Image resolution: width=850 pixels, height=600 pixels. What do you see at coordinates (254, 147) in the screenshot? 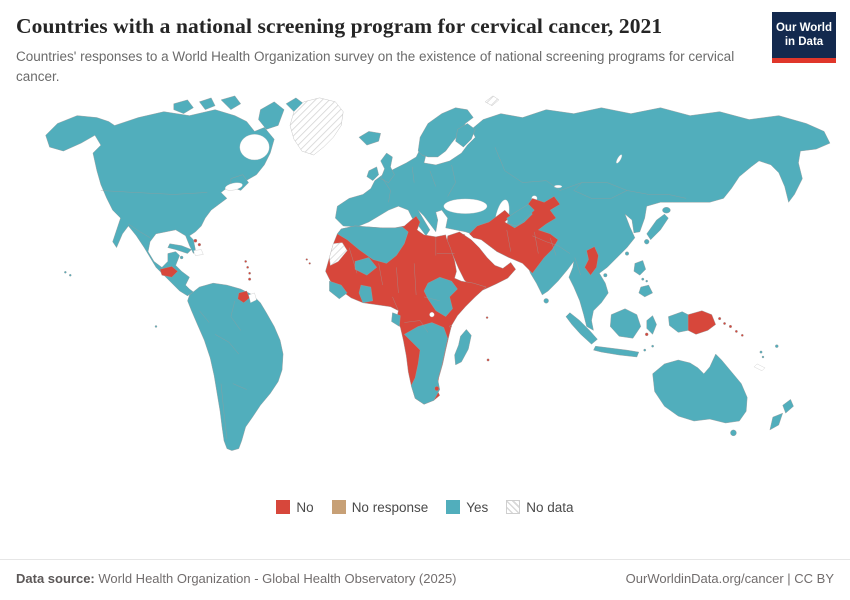
I see `hudson-bay` at bounding box center [254, 147].